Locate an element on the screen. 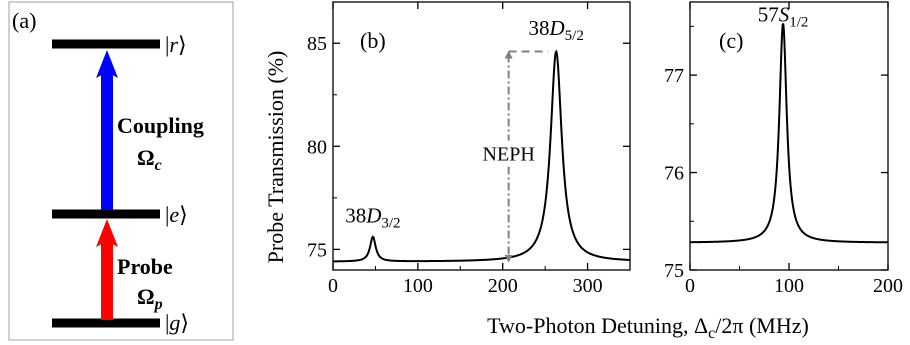  coupling-label: Coupling is located at coordinates (160, 125).